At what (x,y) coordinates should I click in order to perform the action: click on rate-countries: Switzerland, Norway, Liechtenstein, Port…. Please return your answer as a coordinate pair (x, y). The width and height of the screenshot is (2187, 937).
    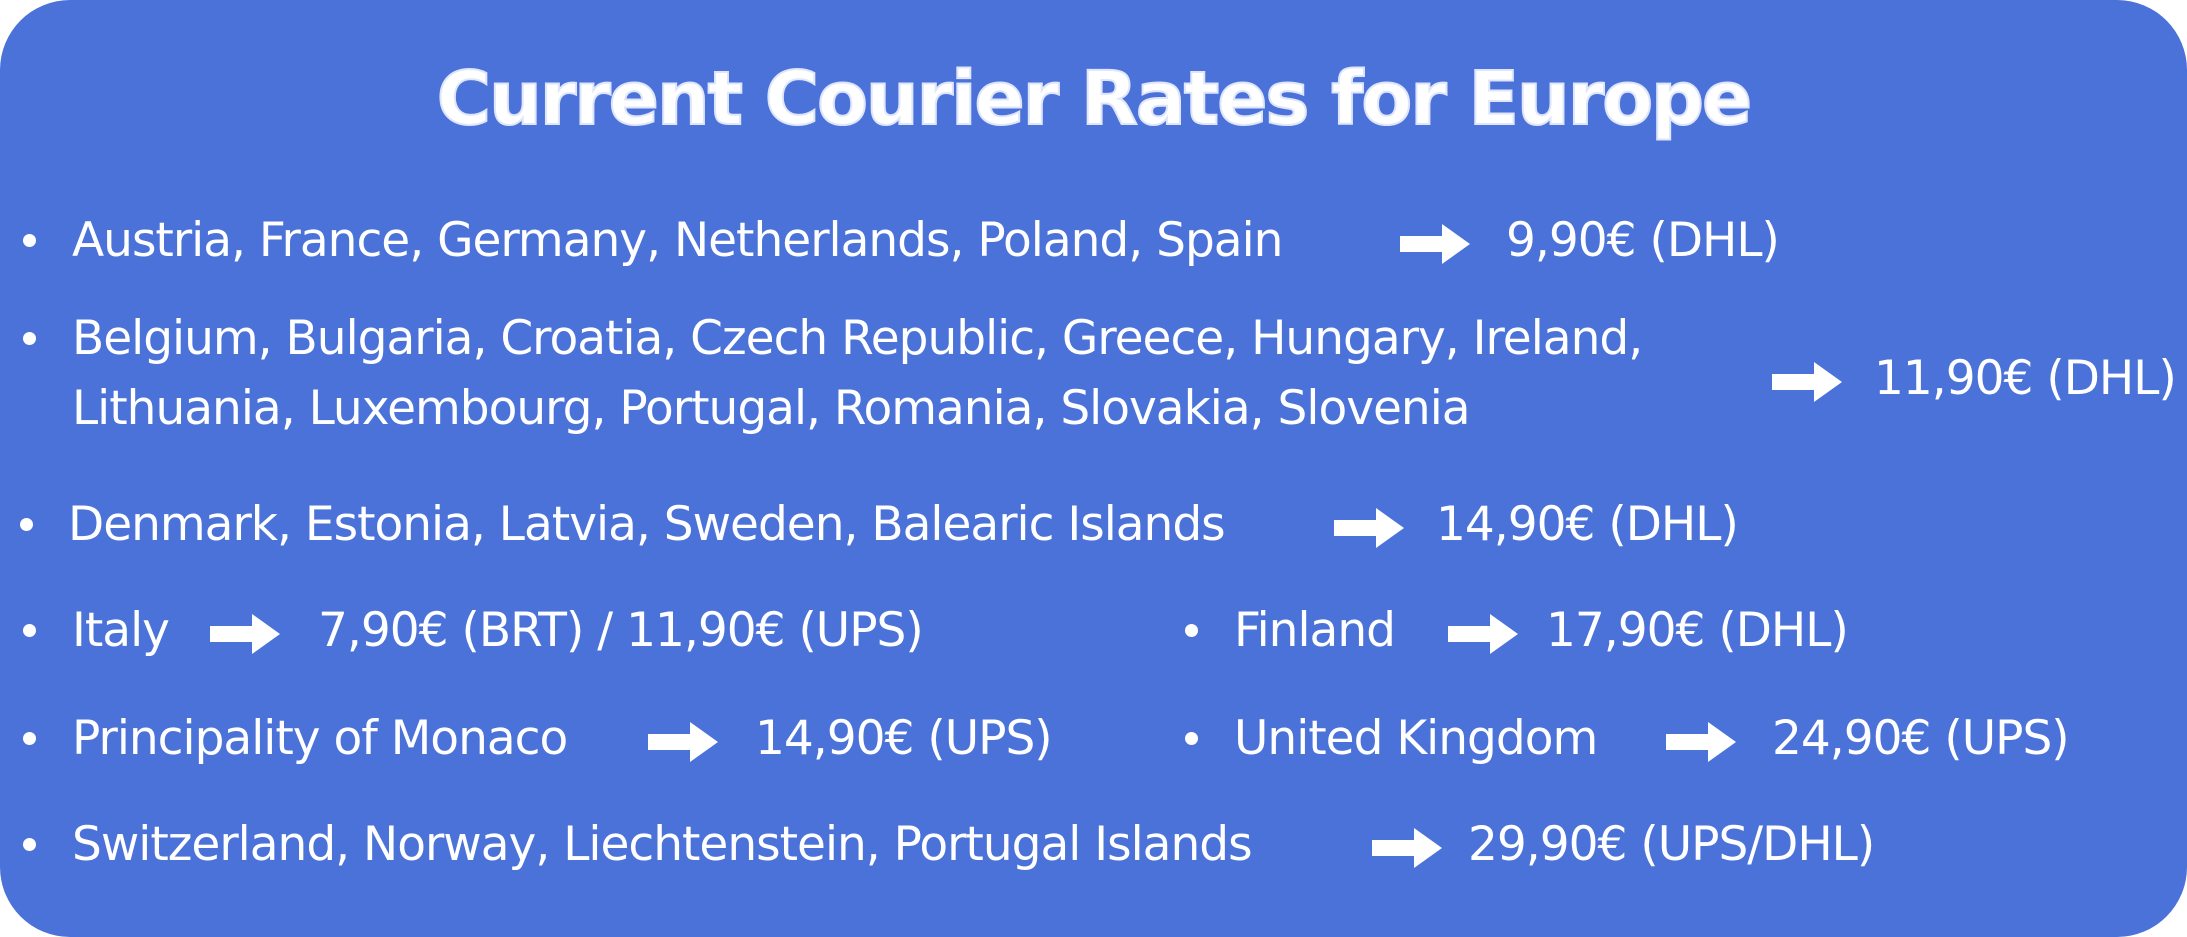
    Looking at the image, I should click on (662, 844).